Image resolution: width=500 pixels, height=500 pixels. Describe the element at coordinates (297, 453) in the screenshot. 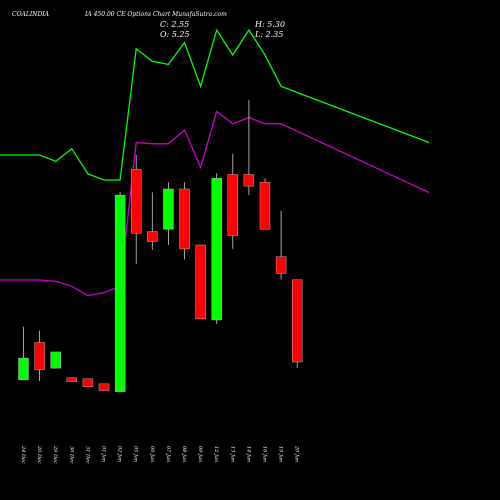

I see `x-tick-label: 20 Jan` at that location.